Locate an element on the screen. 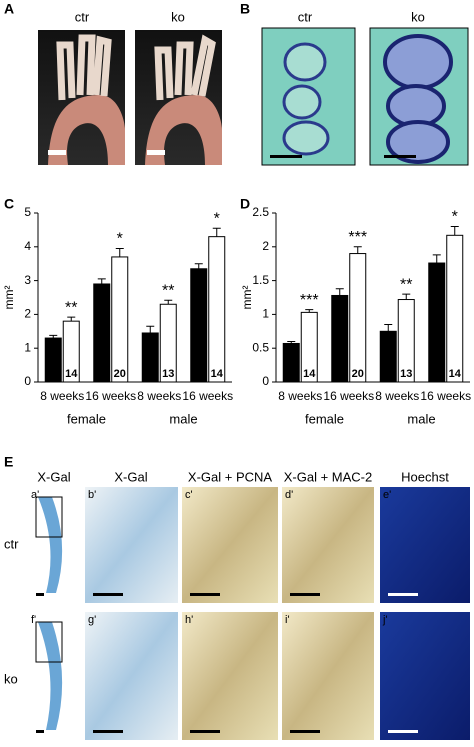 Image resolution: width=474 pixels, height=747 pixels. subpanel-label: b' is located at coordinates (92, 495).